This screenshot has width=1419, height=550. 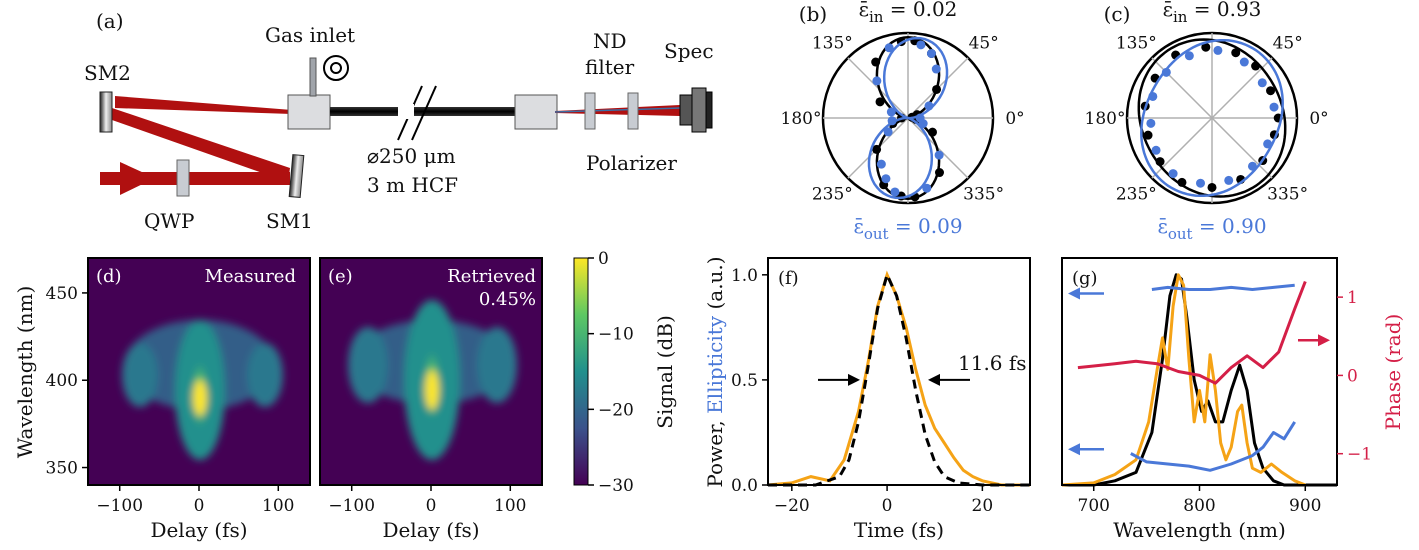 I want to click on beam-sm1-to-sm2, so click(x=201, y=145).